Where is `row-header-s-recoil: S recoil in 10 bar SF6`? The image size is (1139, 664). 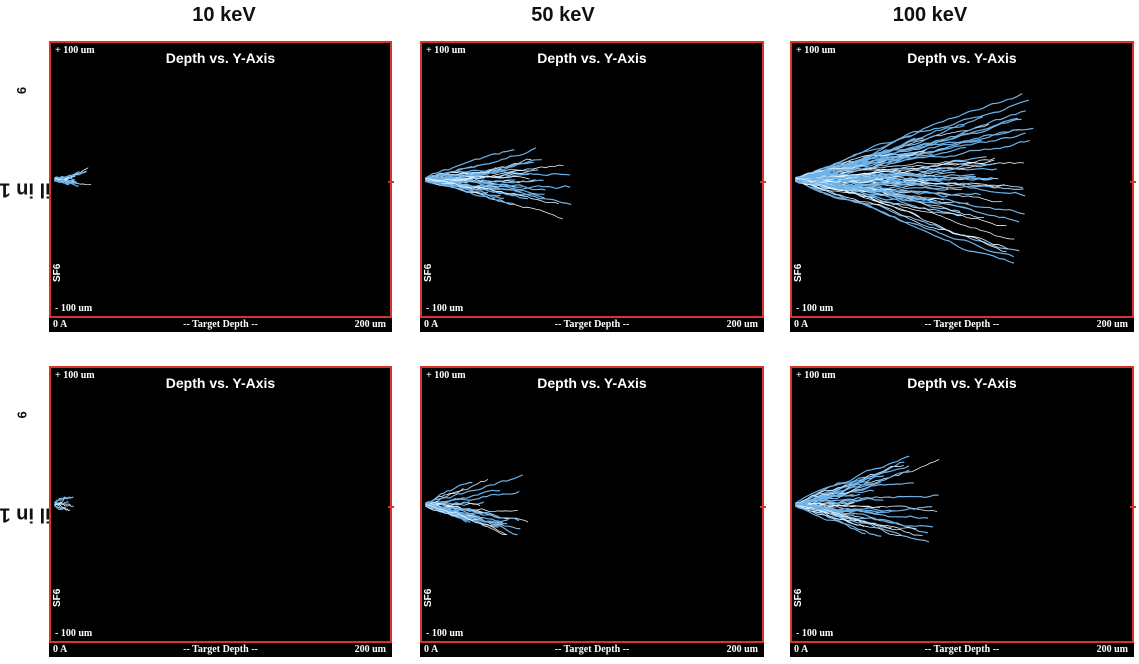 row-header-s-recoil: S recoil in 10 bar SF6 is located at coordinates (56, 468).